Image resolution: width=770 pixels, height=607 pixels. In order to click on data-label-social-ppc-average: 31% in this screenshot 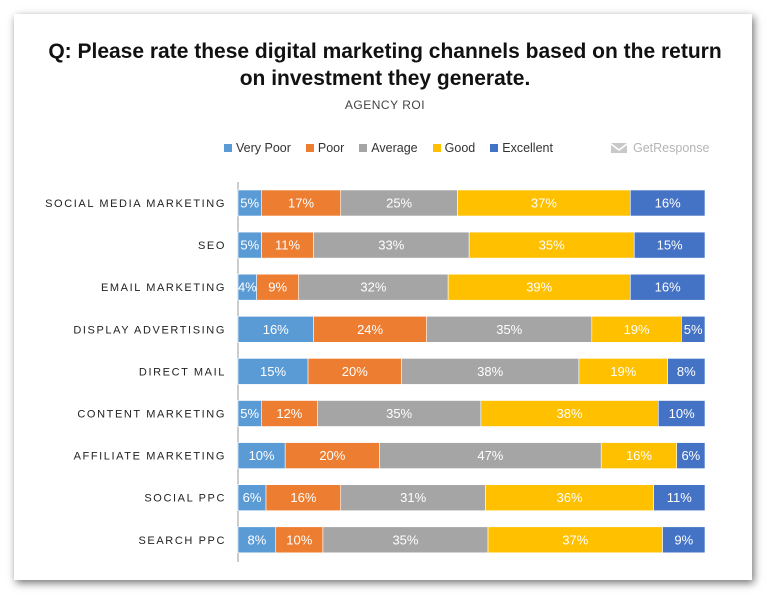, I will do `click(413, 497)`.